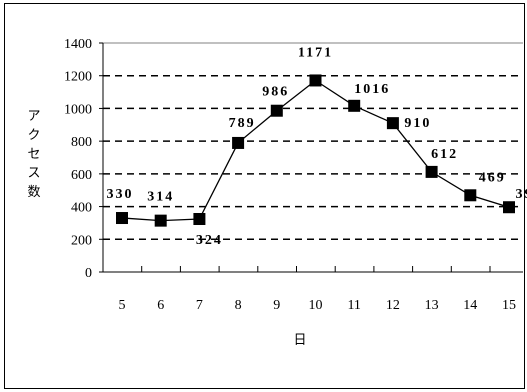 Image resolution: width=527 pixels, height=392 pixels. What do you see at coordinates (417, 123) in the screenshot?
I see `data-label-12: 910` at bounding box center [417, 123].